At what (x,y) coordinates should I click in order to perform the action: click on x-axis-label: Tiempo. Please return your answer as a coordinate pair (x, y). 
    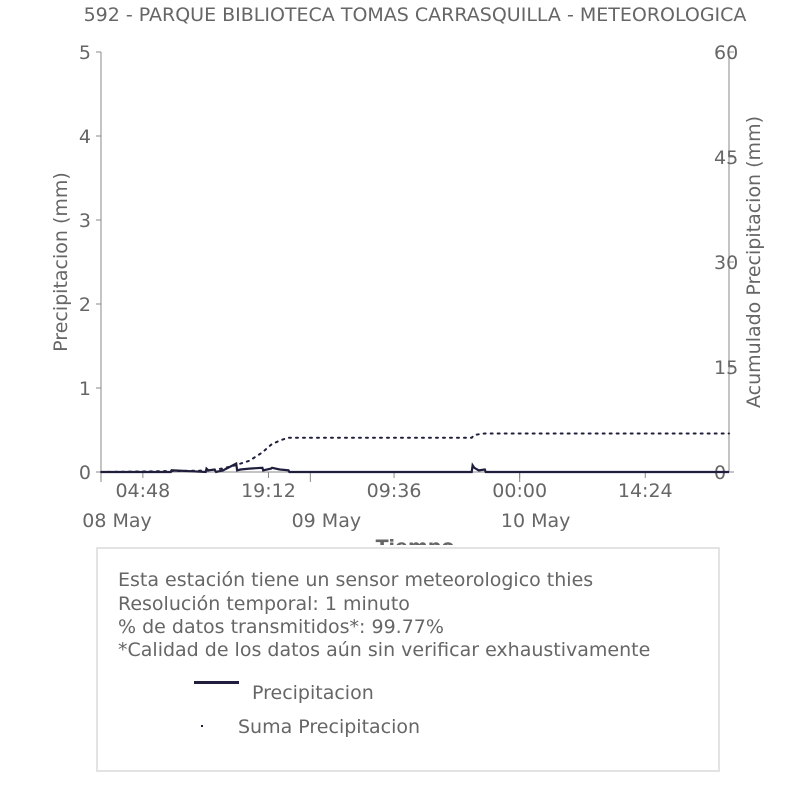
    Looking at the image, I should click on (415, 540).